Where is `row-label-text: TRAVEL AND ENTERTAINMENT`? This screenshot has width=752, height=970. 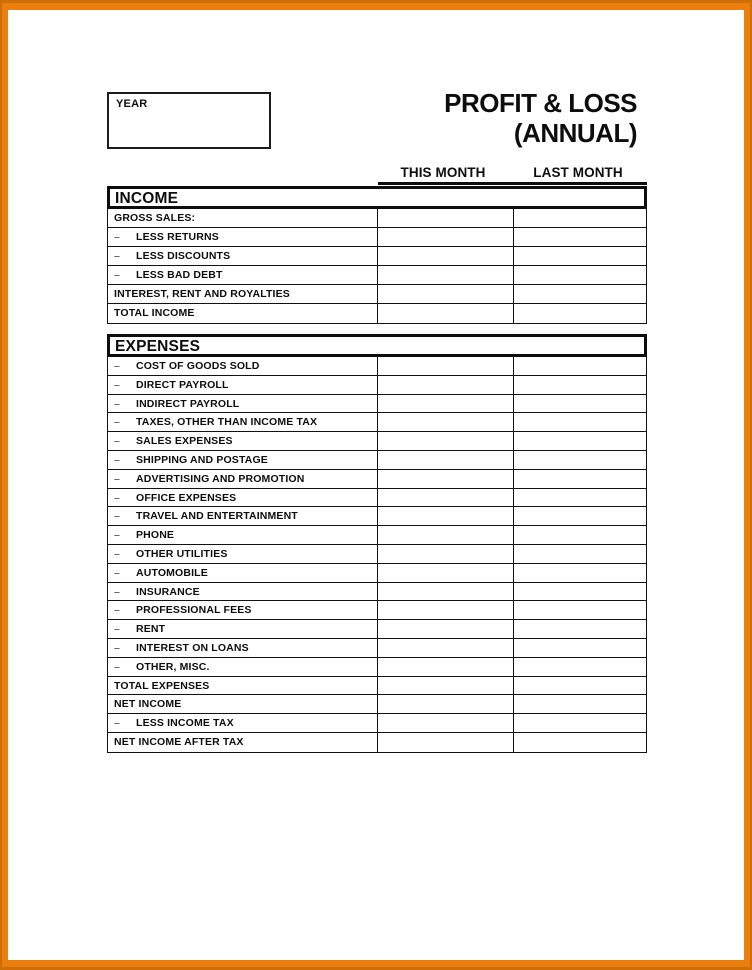 row-label-text: TRAVEL AND ENTERTAINMENT is located at coordinates (217, 516).